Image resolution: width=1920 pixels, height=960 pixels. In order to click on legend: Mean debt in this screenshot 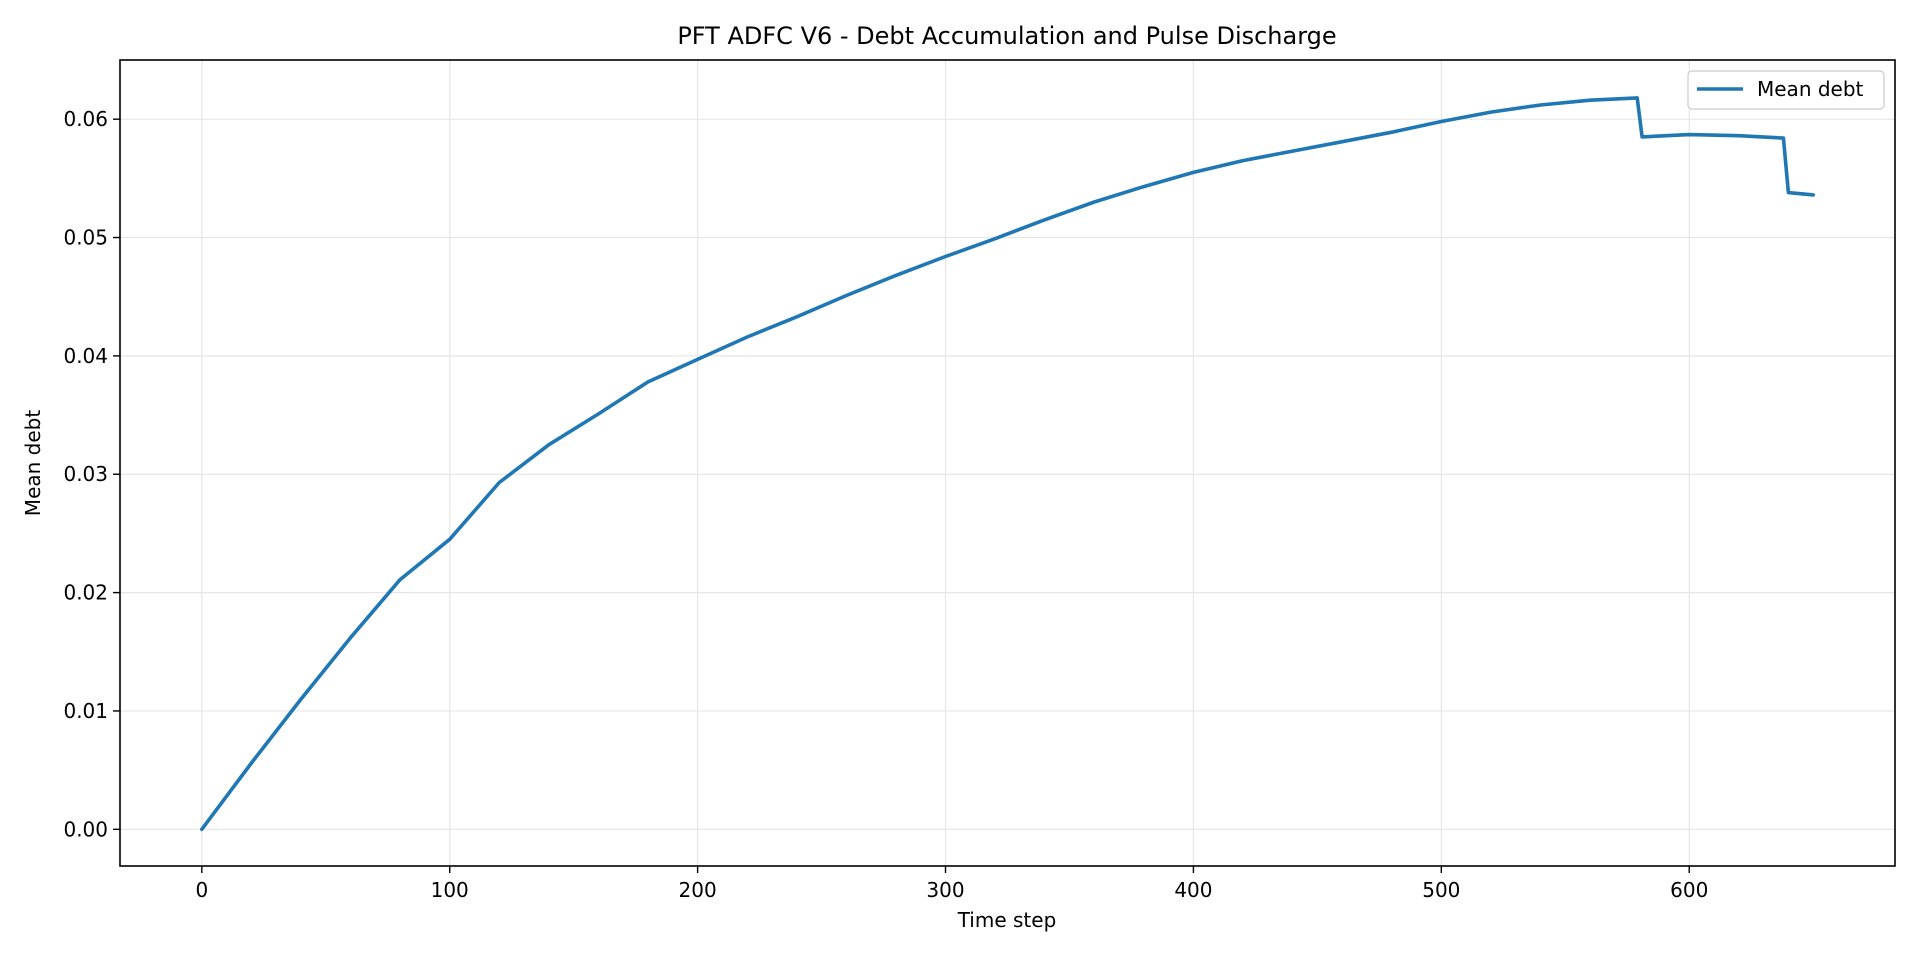, I will do `click(1786, 90)`.